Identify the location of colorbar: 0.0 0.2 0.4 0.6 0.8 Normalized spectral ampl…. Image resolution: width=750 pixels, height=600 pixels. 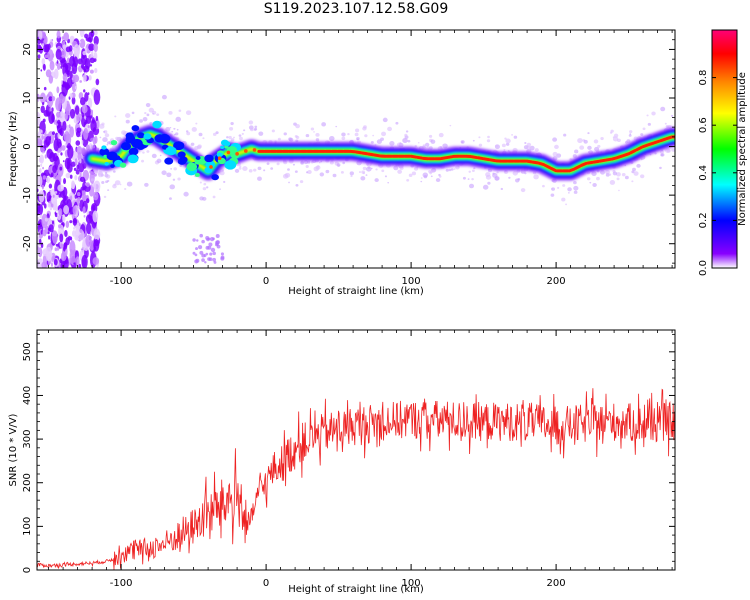
(723, 152).